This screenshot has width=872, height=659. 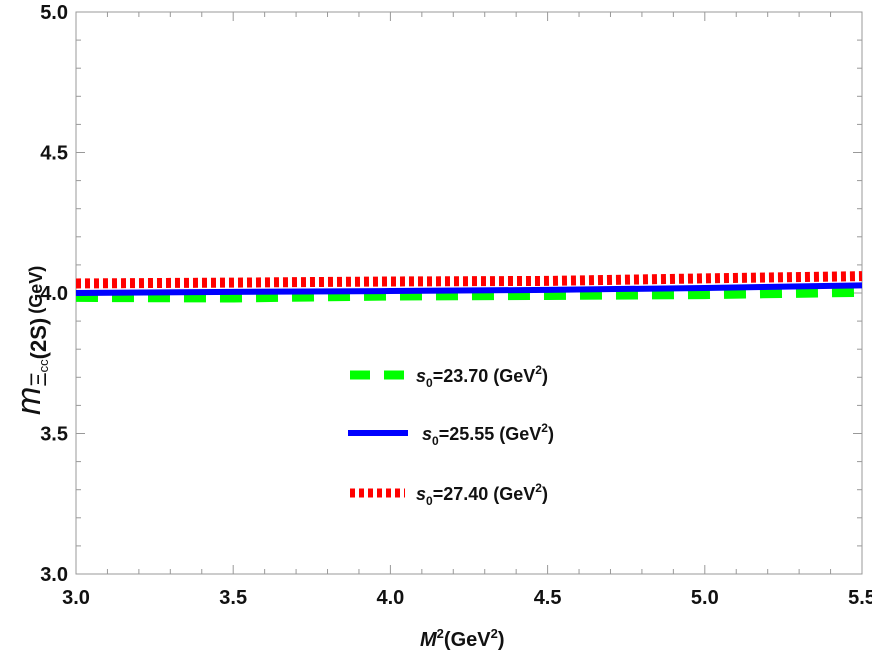 I want to click on y-tick-label: 3.0, so click(x=54, y=575).